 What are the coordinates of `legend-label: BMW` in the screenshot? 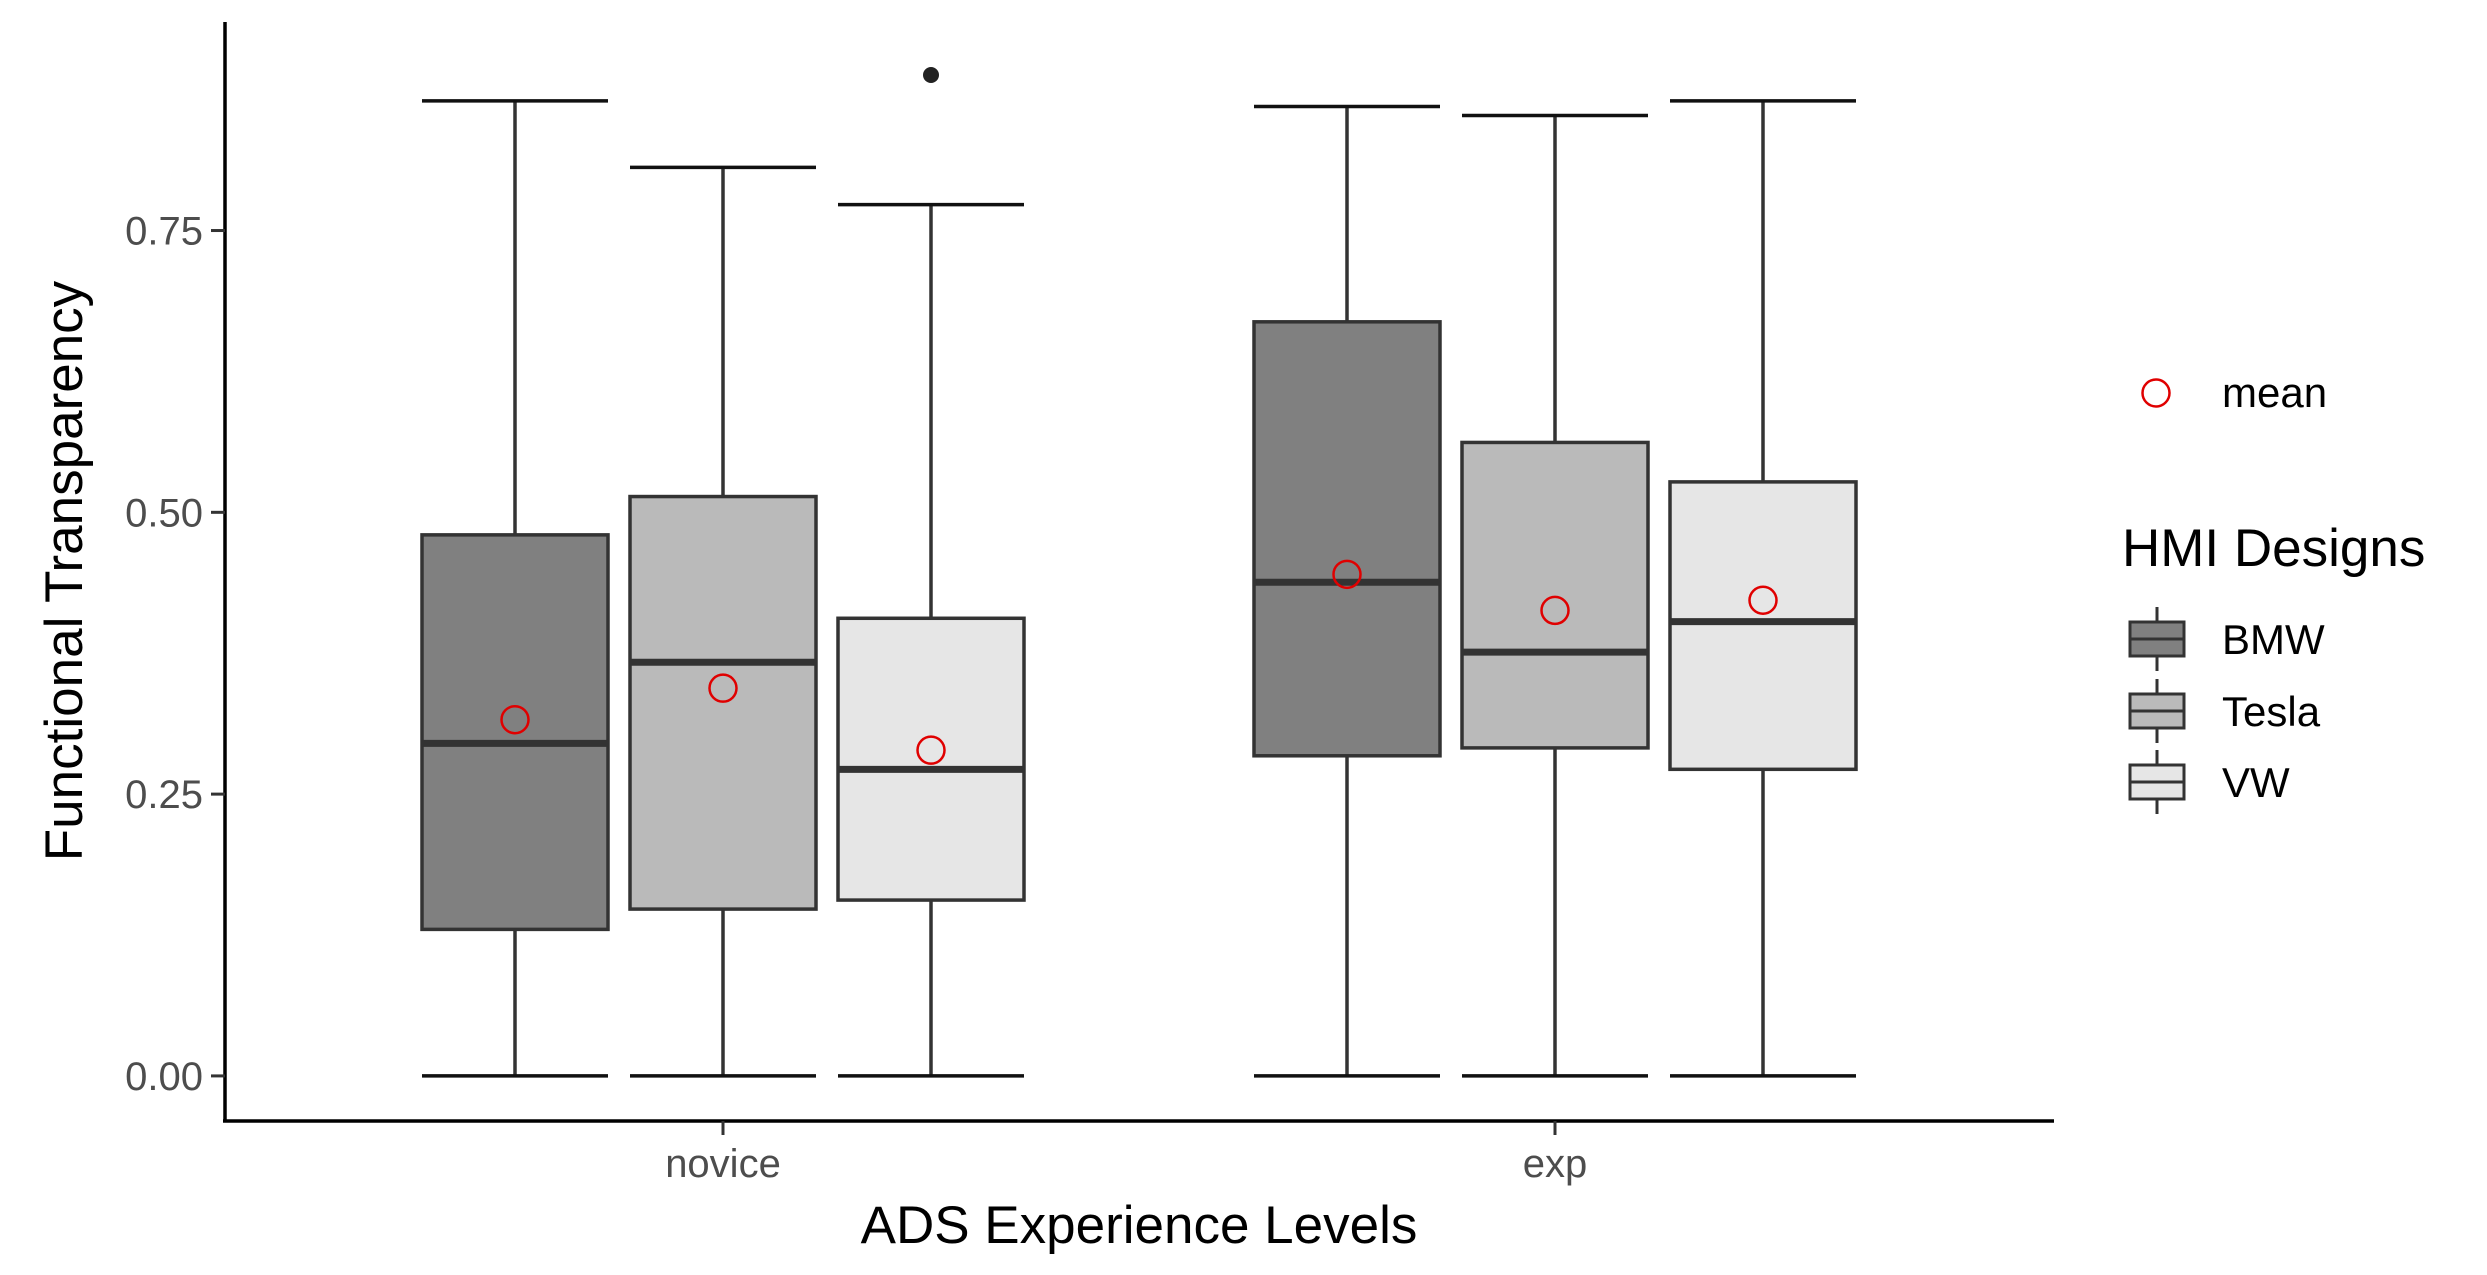 It's located at (2273, 639).